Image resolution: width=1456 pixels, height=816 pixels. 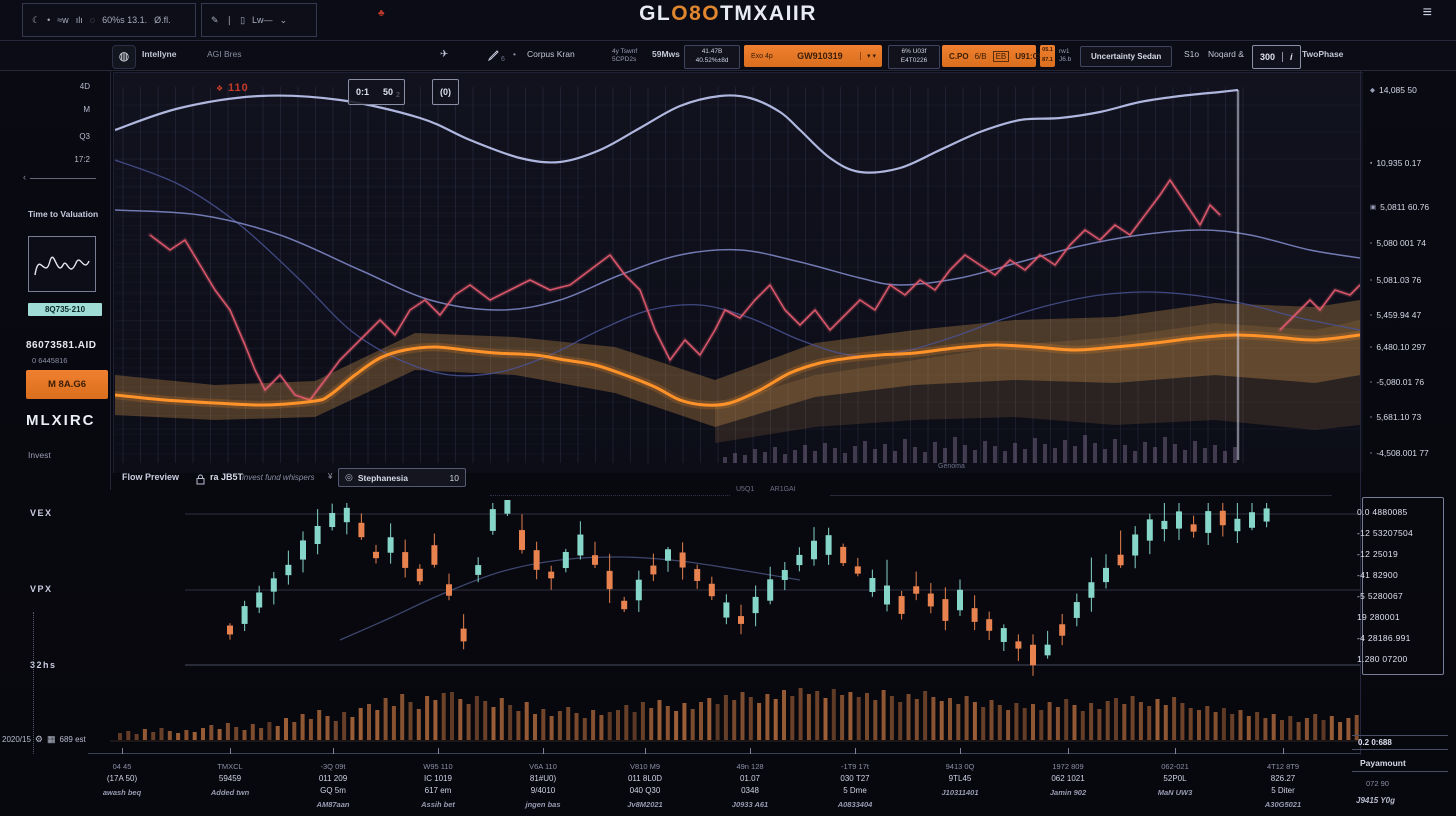 I want to click on range-cell-1: 0:1, so click(x=363, y=92).